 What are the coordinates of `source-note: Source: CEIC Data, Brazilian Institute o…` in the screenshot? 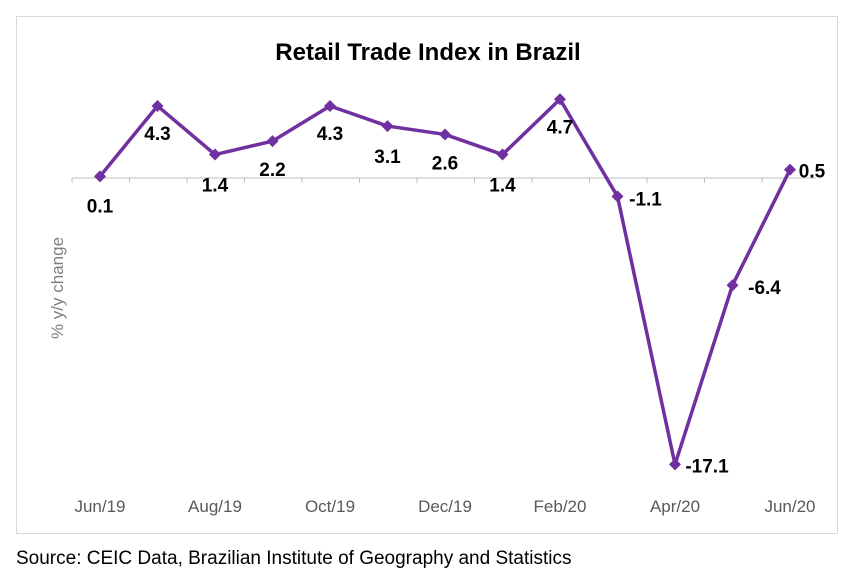 It's located at (294, 558).